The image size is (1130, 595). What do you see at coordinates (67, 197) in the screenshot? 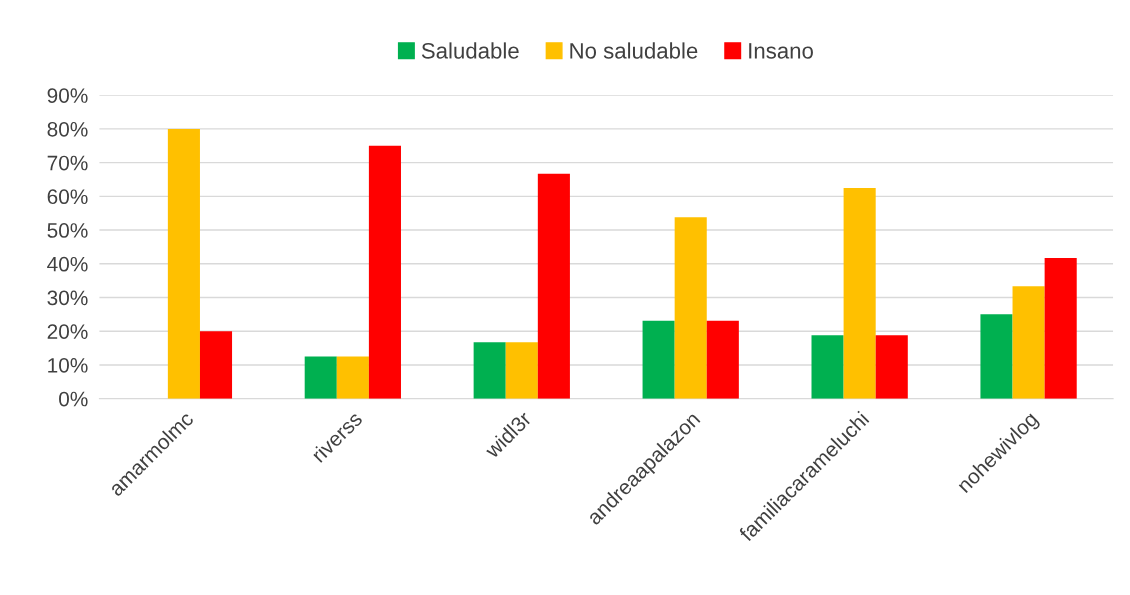
I see `y-tick-label: 60%` at bounding box center [67, 197].